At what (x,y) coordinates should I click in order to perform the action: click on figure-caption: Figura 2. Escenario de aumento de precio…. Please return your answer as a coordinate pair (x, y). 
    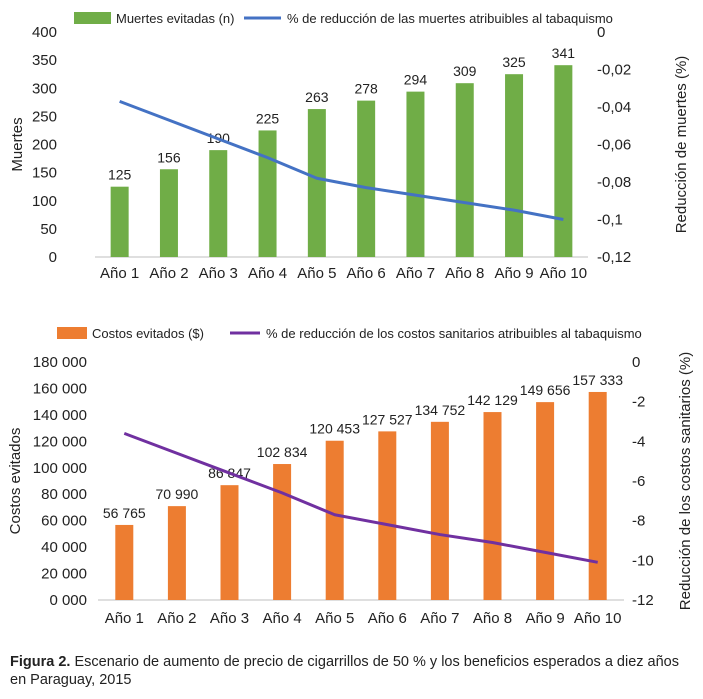
    Looking at the image, I should click on (352, 671).